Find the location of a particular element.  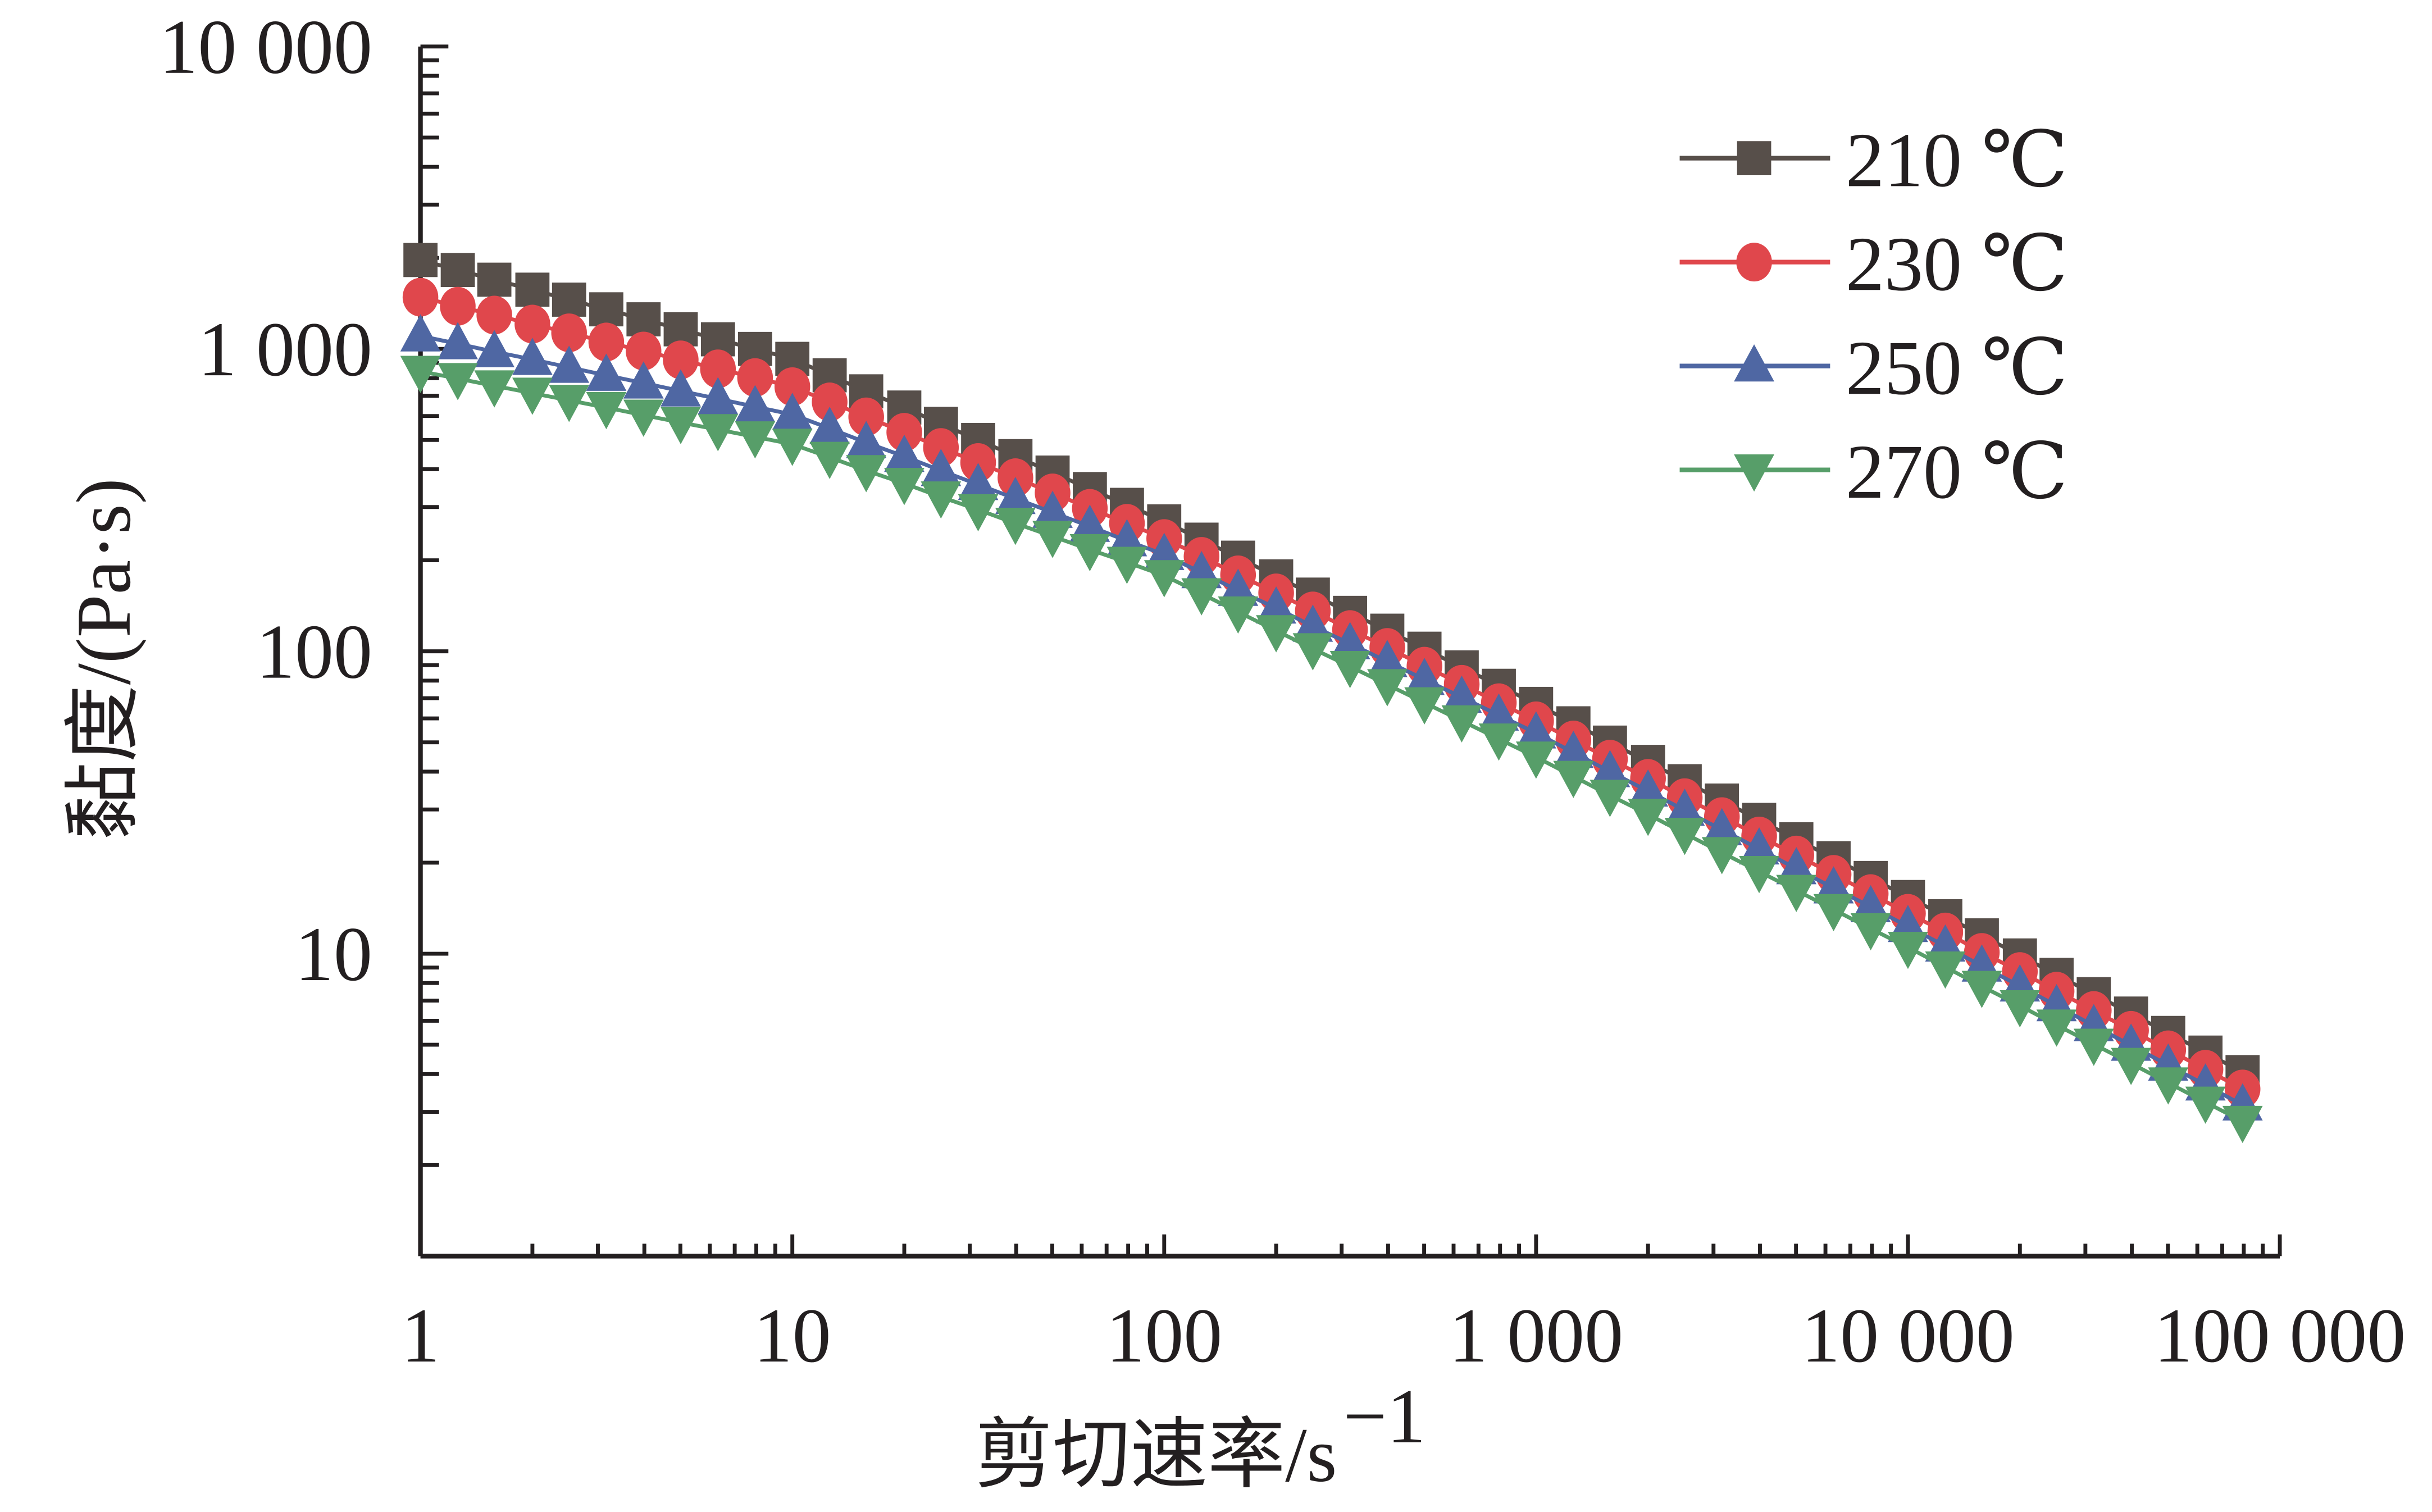

legend-label: 210 ℃ is located at coordinates (1957, 160).